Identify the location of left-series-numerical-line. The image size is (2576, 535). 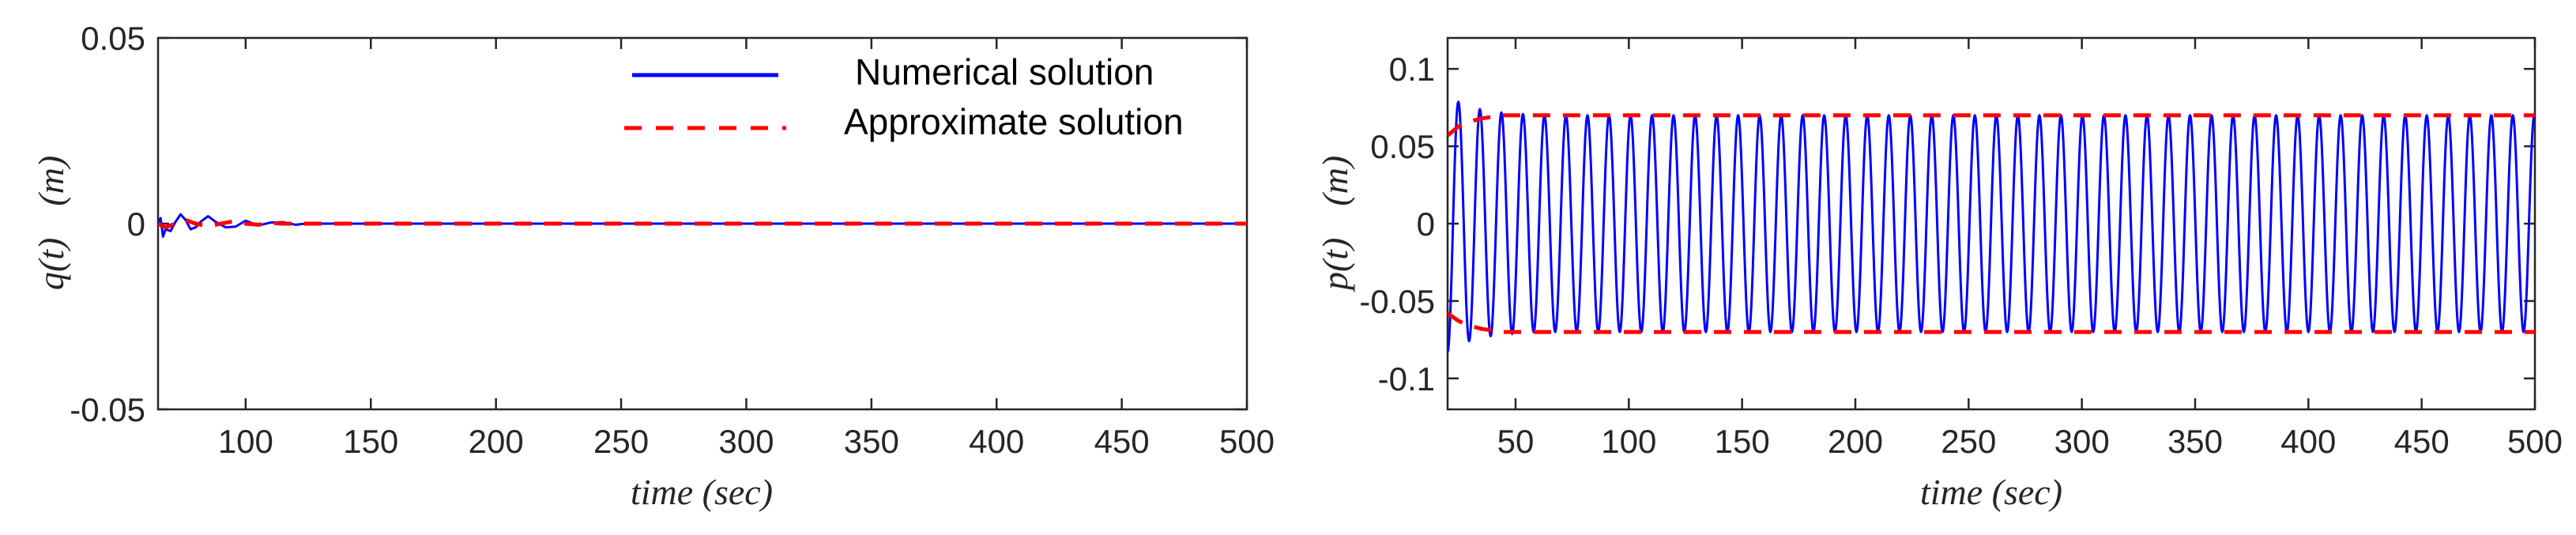
(702, 225).